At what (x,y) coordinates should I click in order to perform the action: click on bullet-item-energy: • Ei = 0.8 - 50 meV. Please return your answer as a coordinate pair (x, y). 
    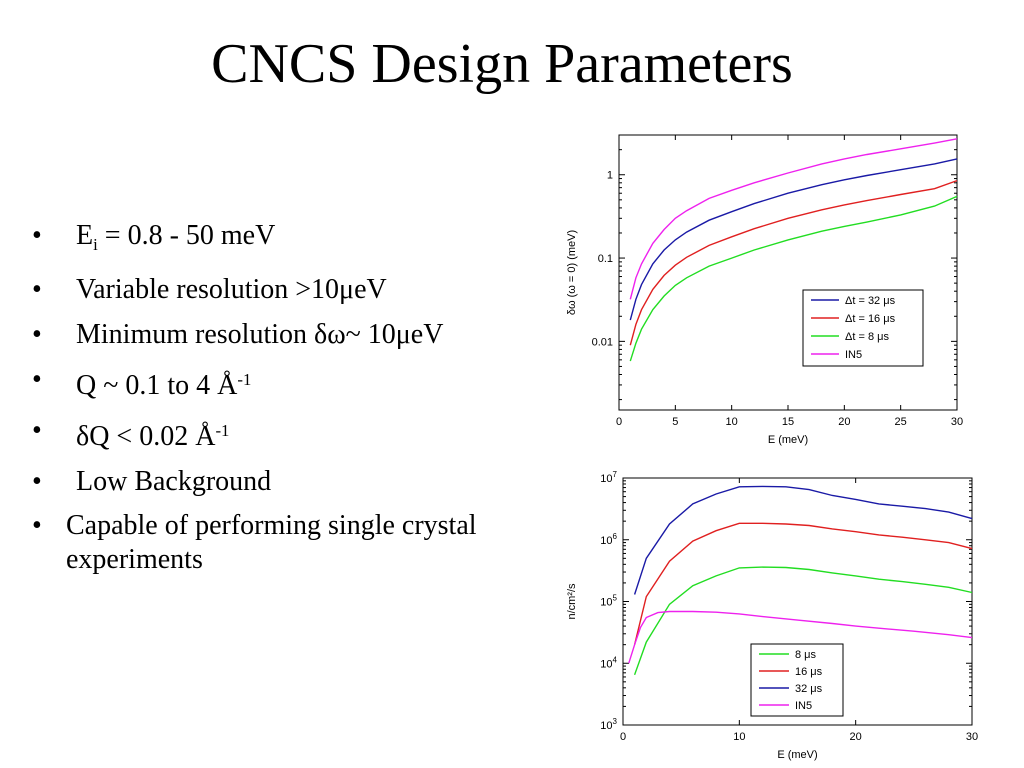
    Looking at the image, I should click on (290, 240).